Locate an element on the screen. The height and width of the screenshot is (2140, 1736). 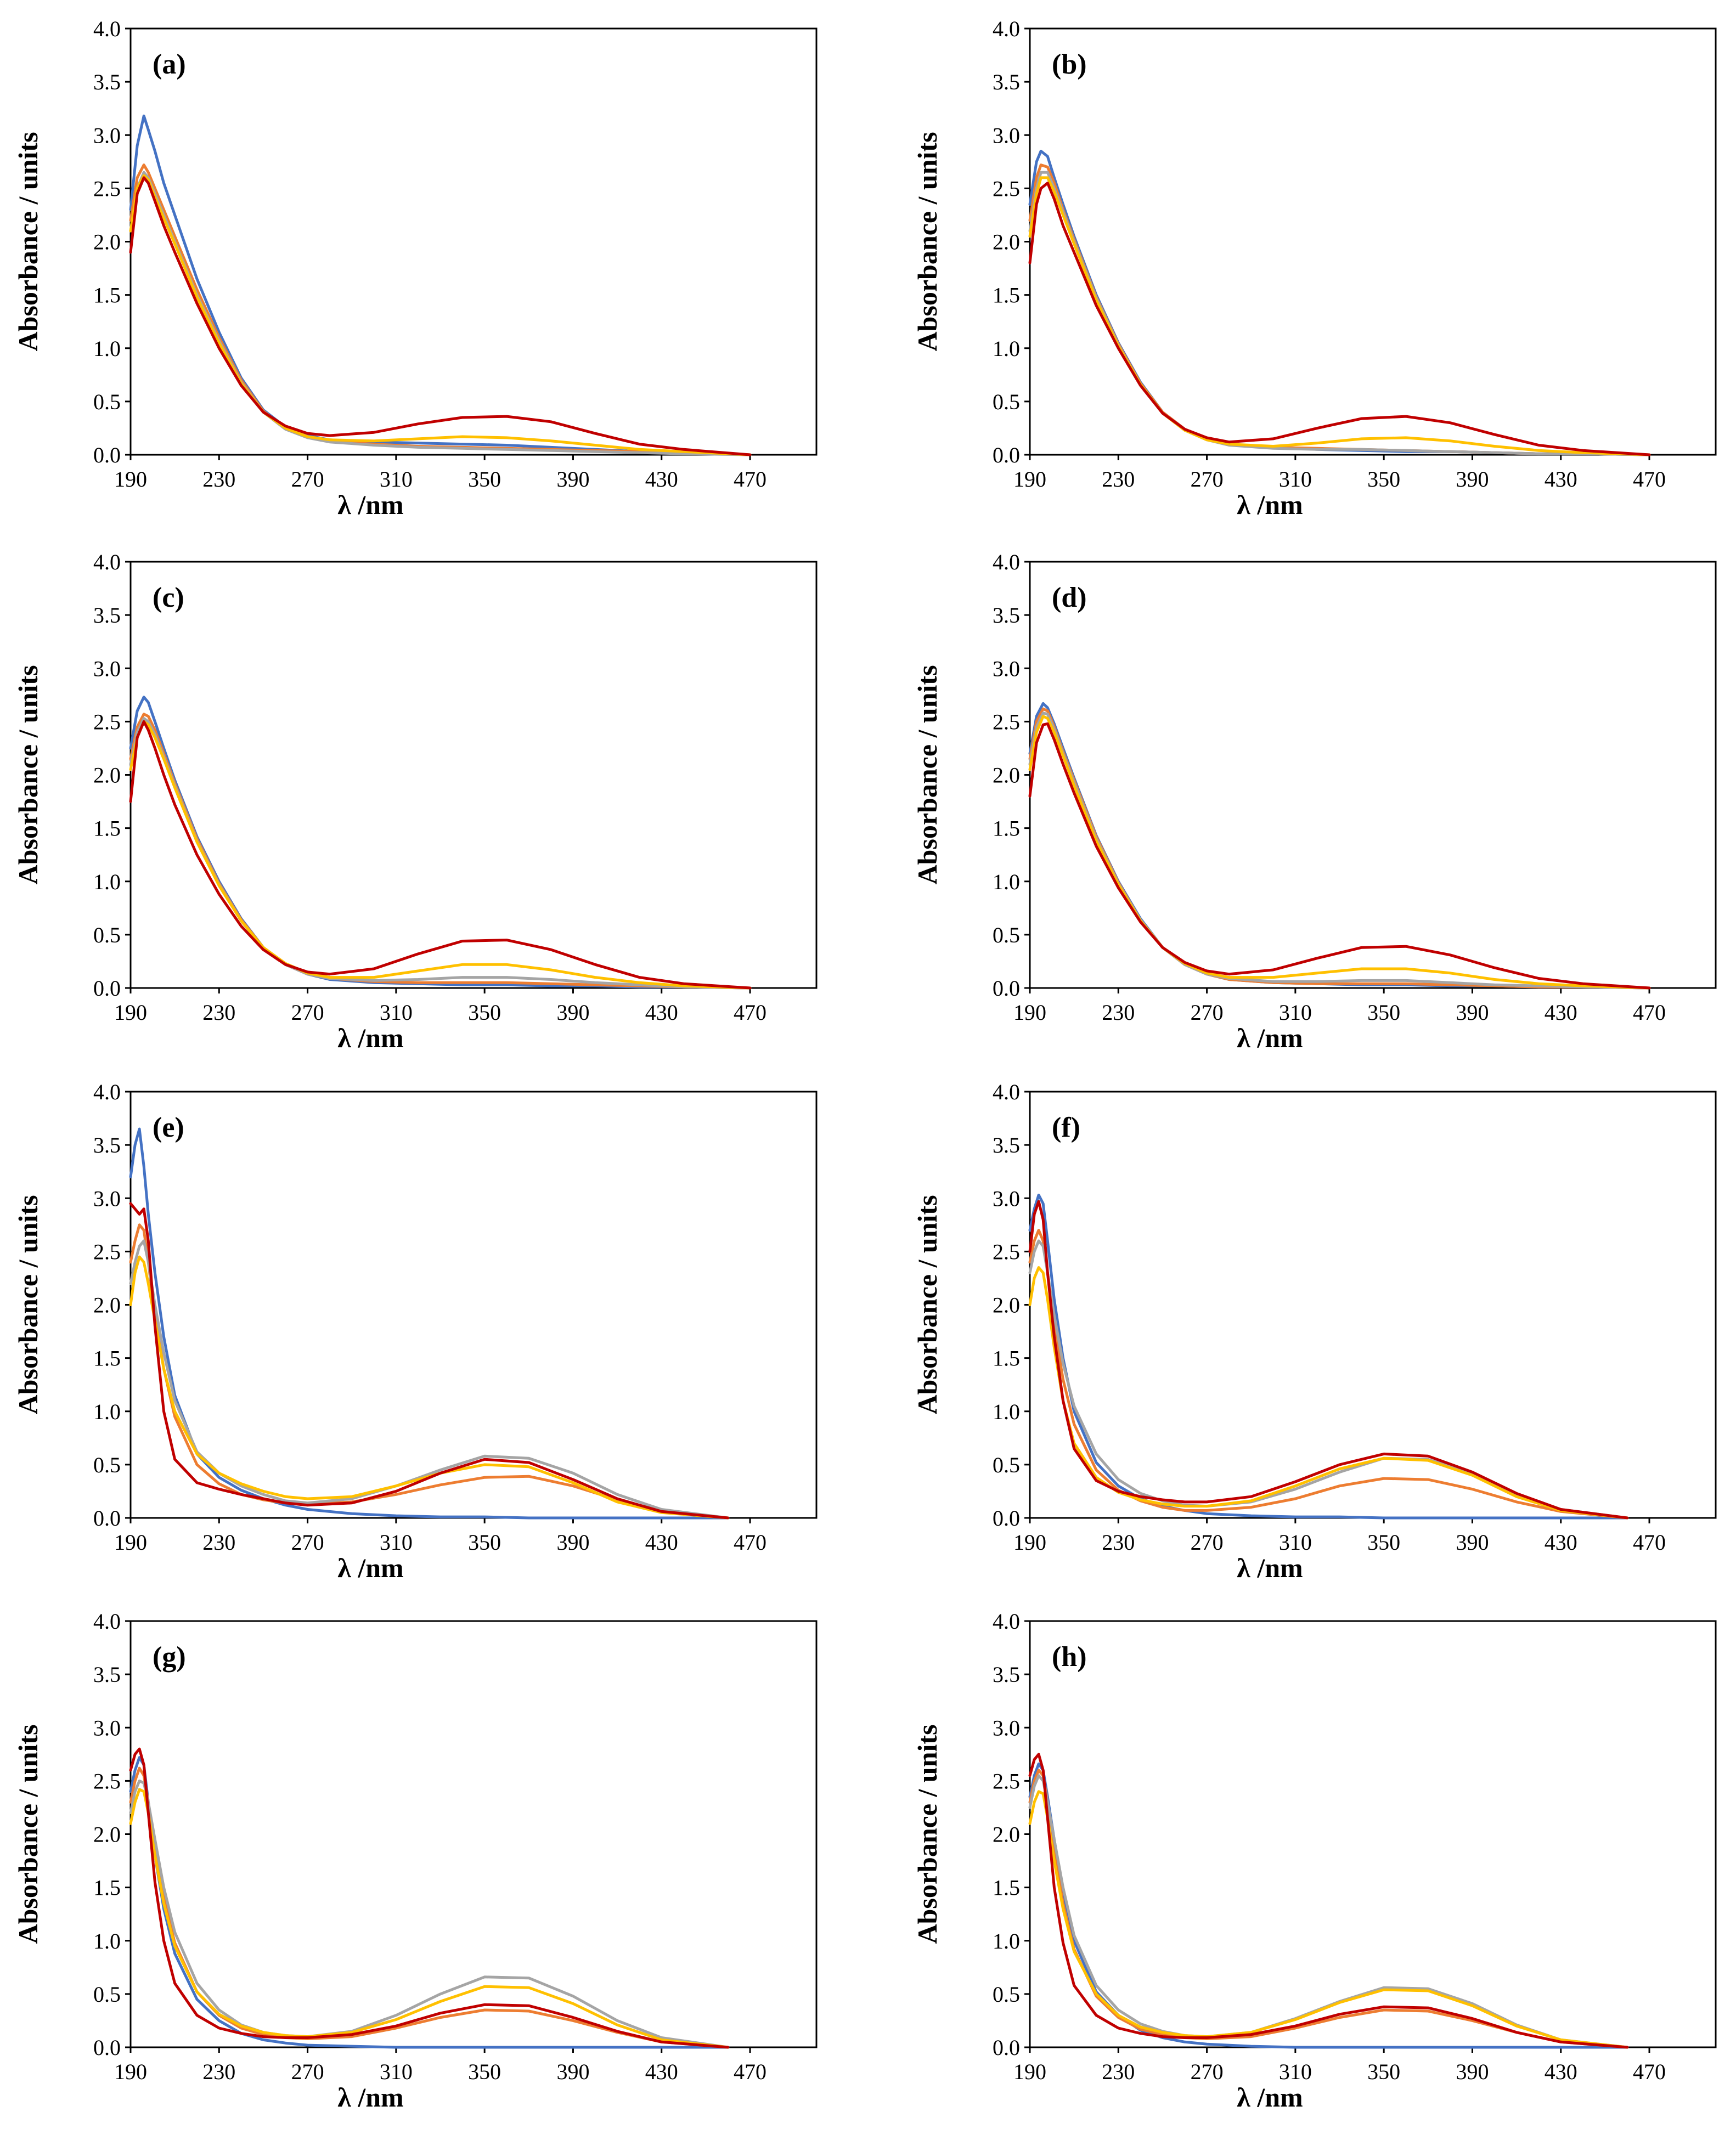
panel-label: (a) is located at coordinates (169, 64).